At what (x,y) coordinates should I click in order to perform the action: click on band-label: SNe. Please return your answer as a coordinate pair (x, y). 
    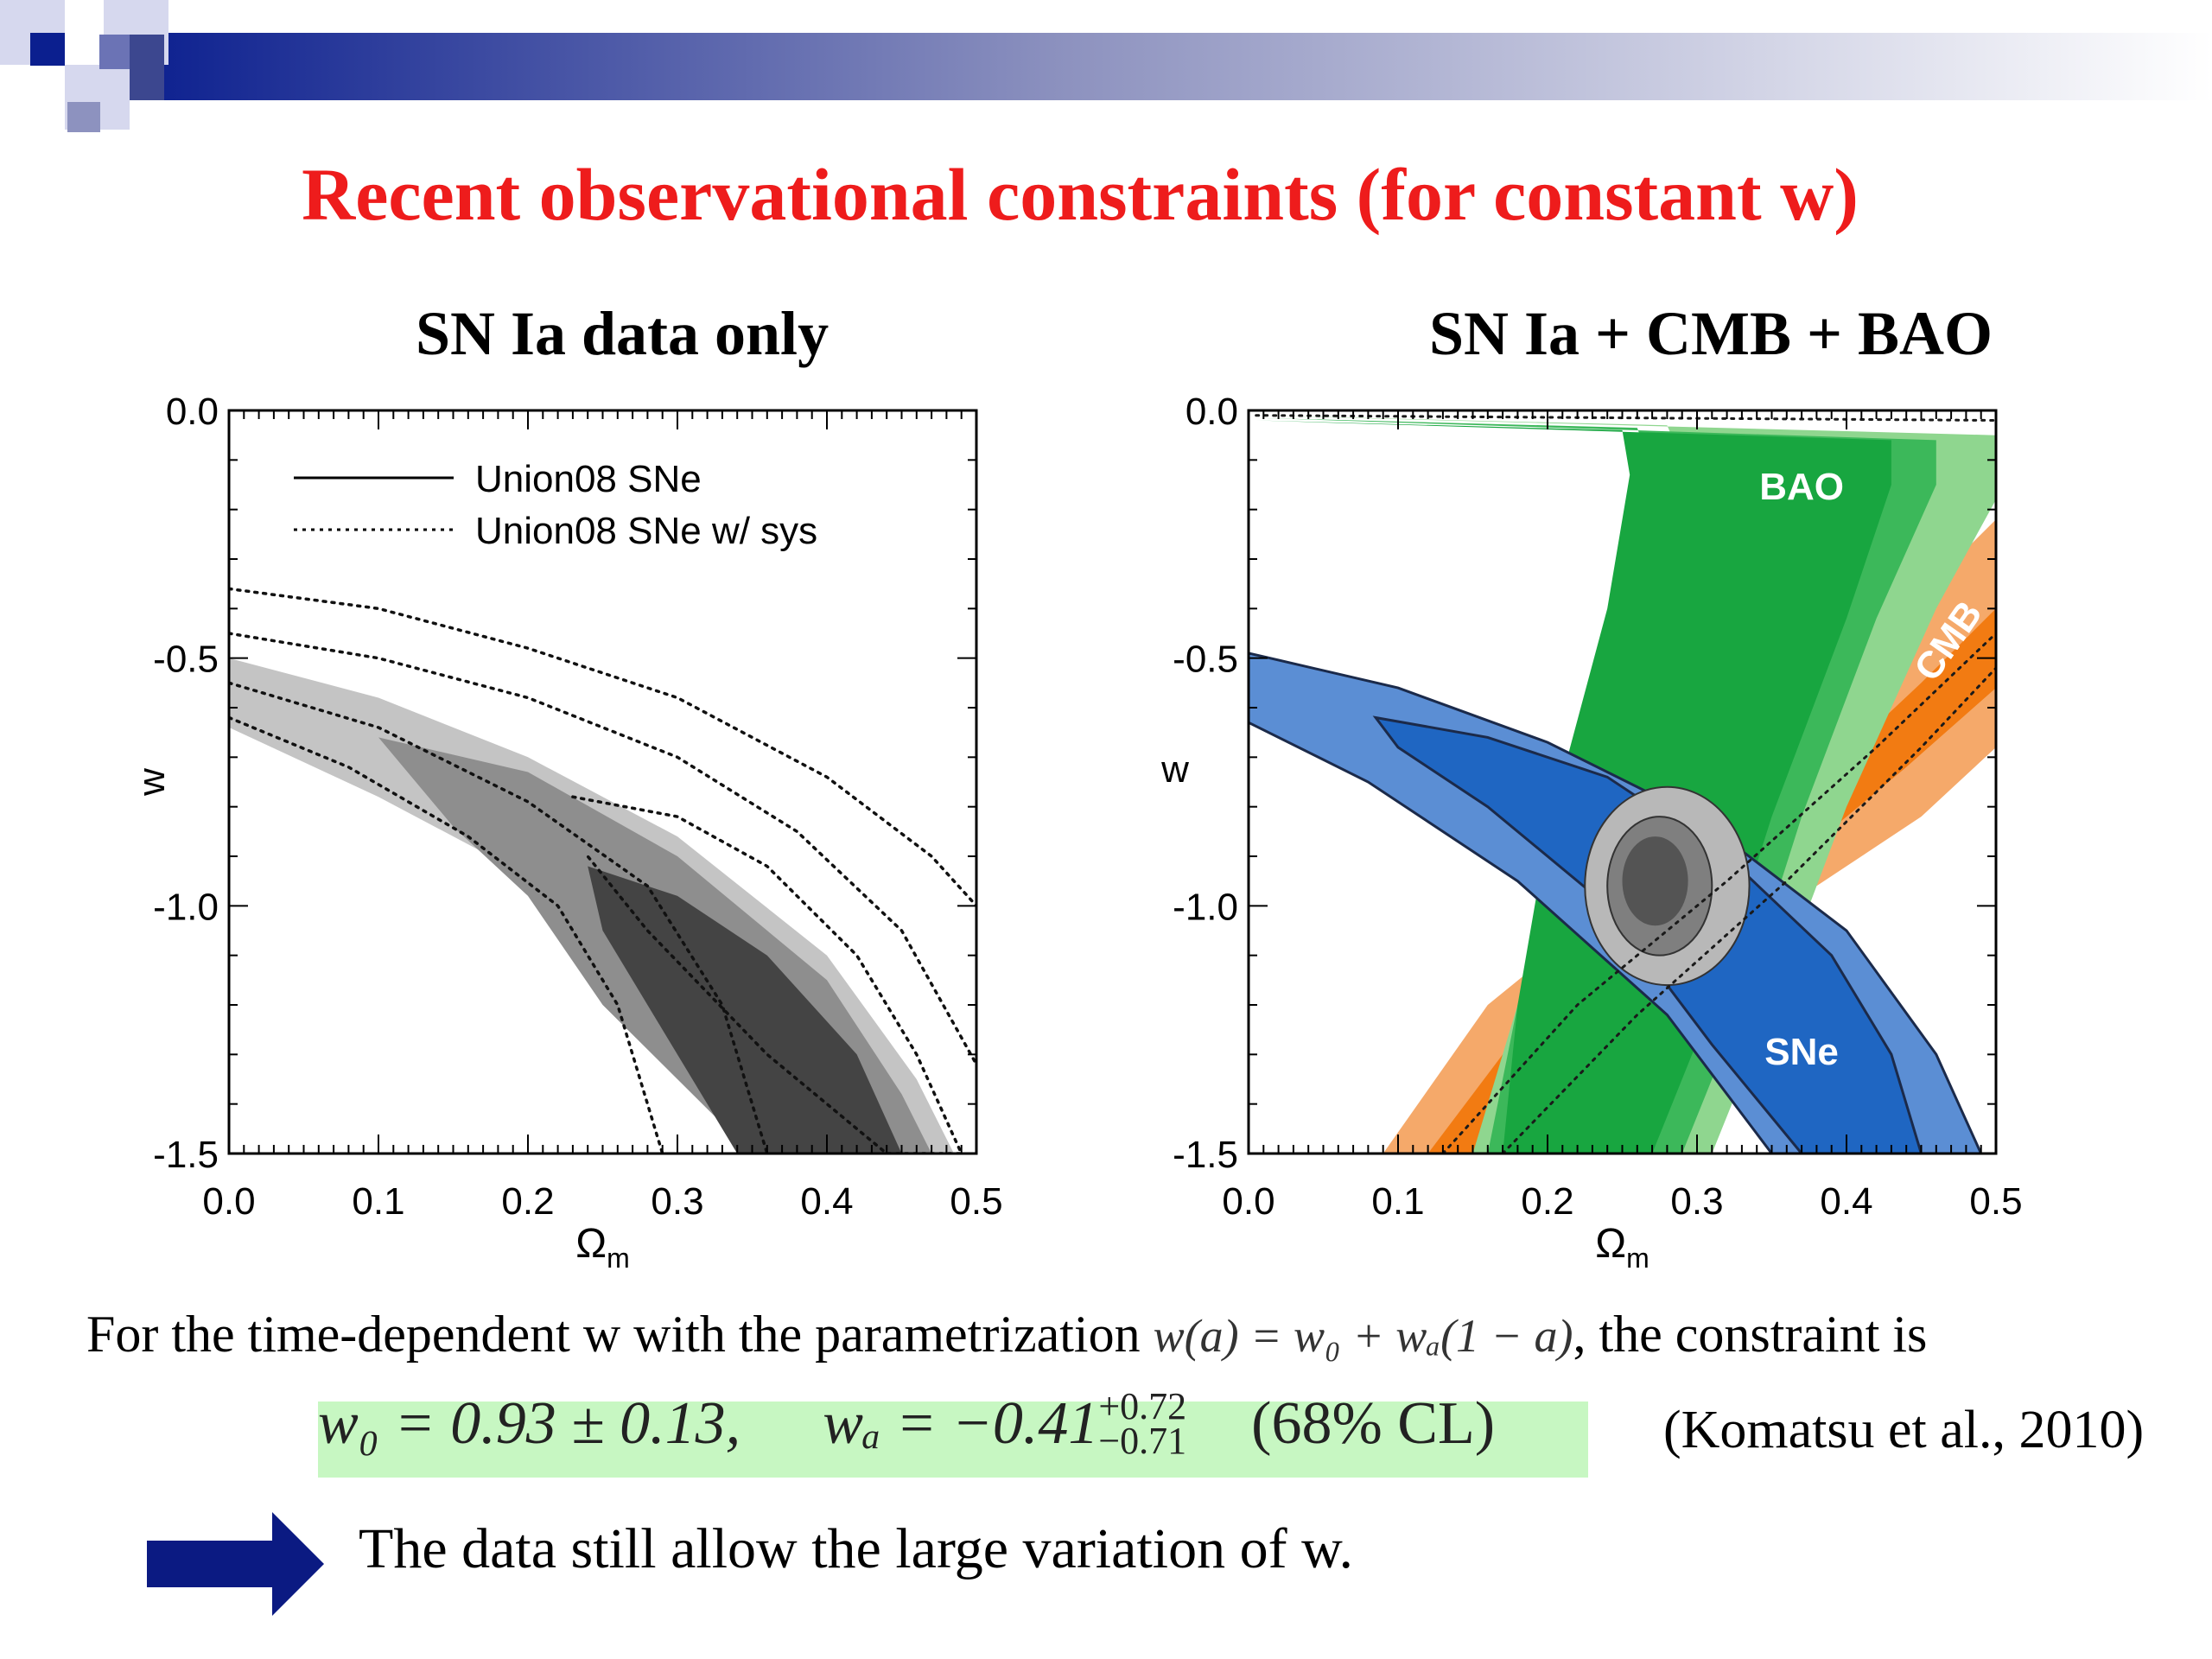
    Looking at the image, I should click on (1801, 1052).